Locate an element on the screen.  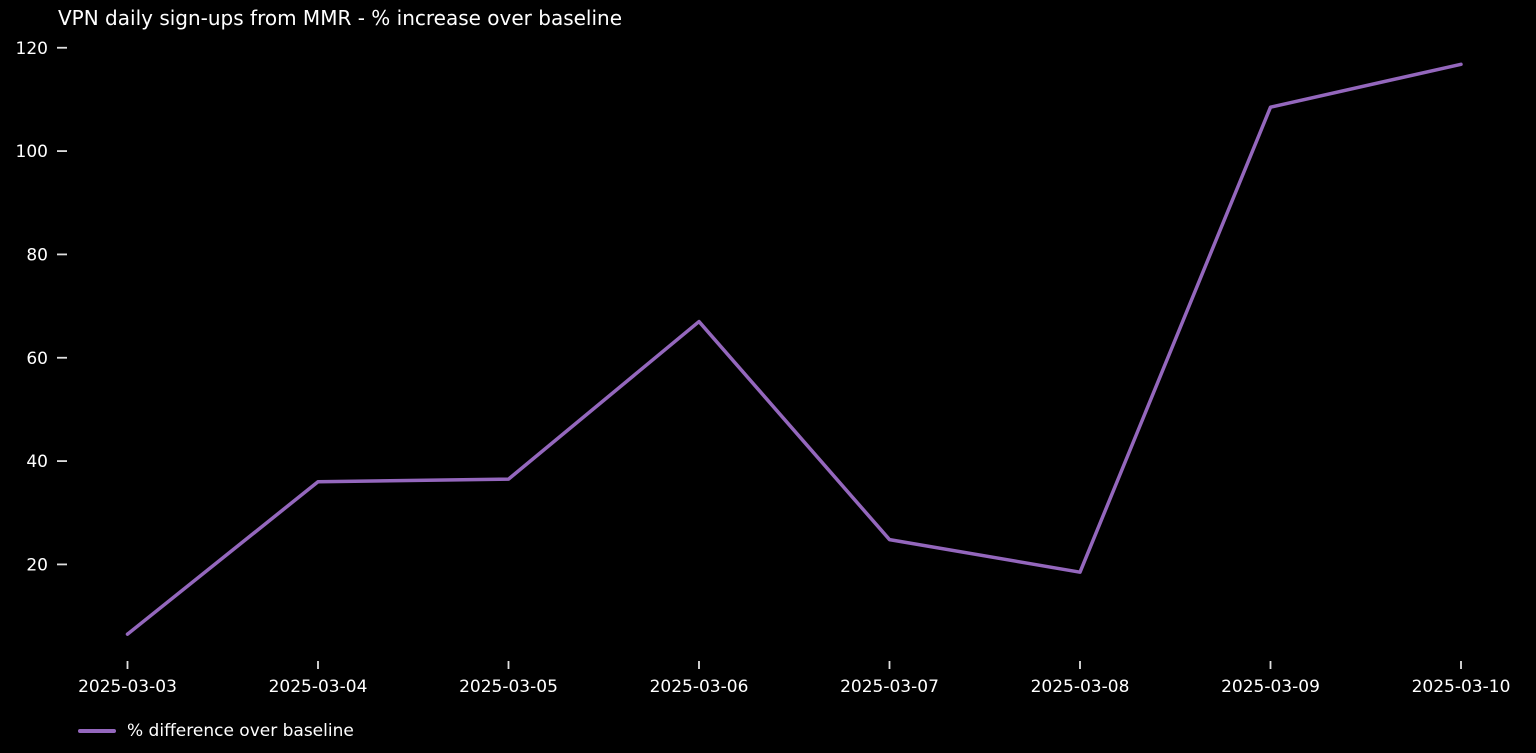
x-tick-label: 2025-03-09 is located at coordinates (1270, 687).